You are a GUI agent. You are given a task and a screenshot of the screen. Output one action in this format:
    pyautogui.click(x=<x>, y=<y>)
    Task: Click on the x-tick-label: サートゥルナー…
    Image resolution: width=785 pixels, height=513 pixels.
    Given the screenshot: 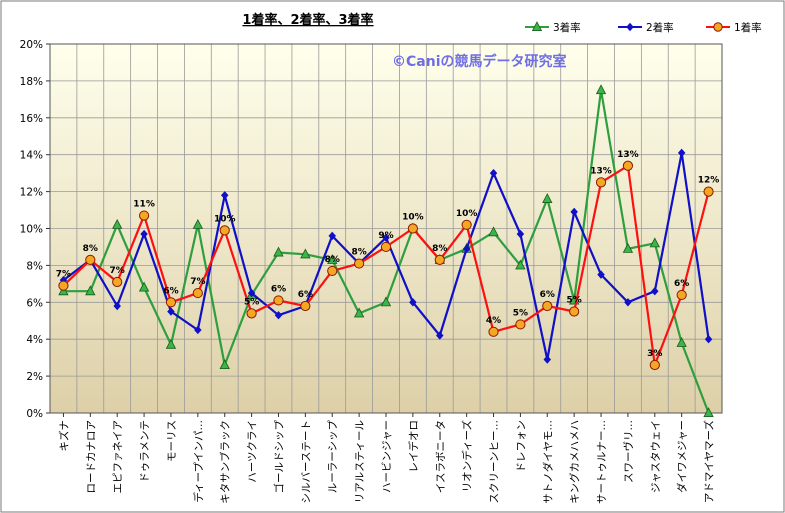 What is the action you would take?
    pyautogui.click(x=602, y=462)
    